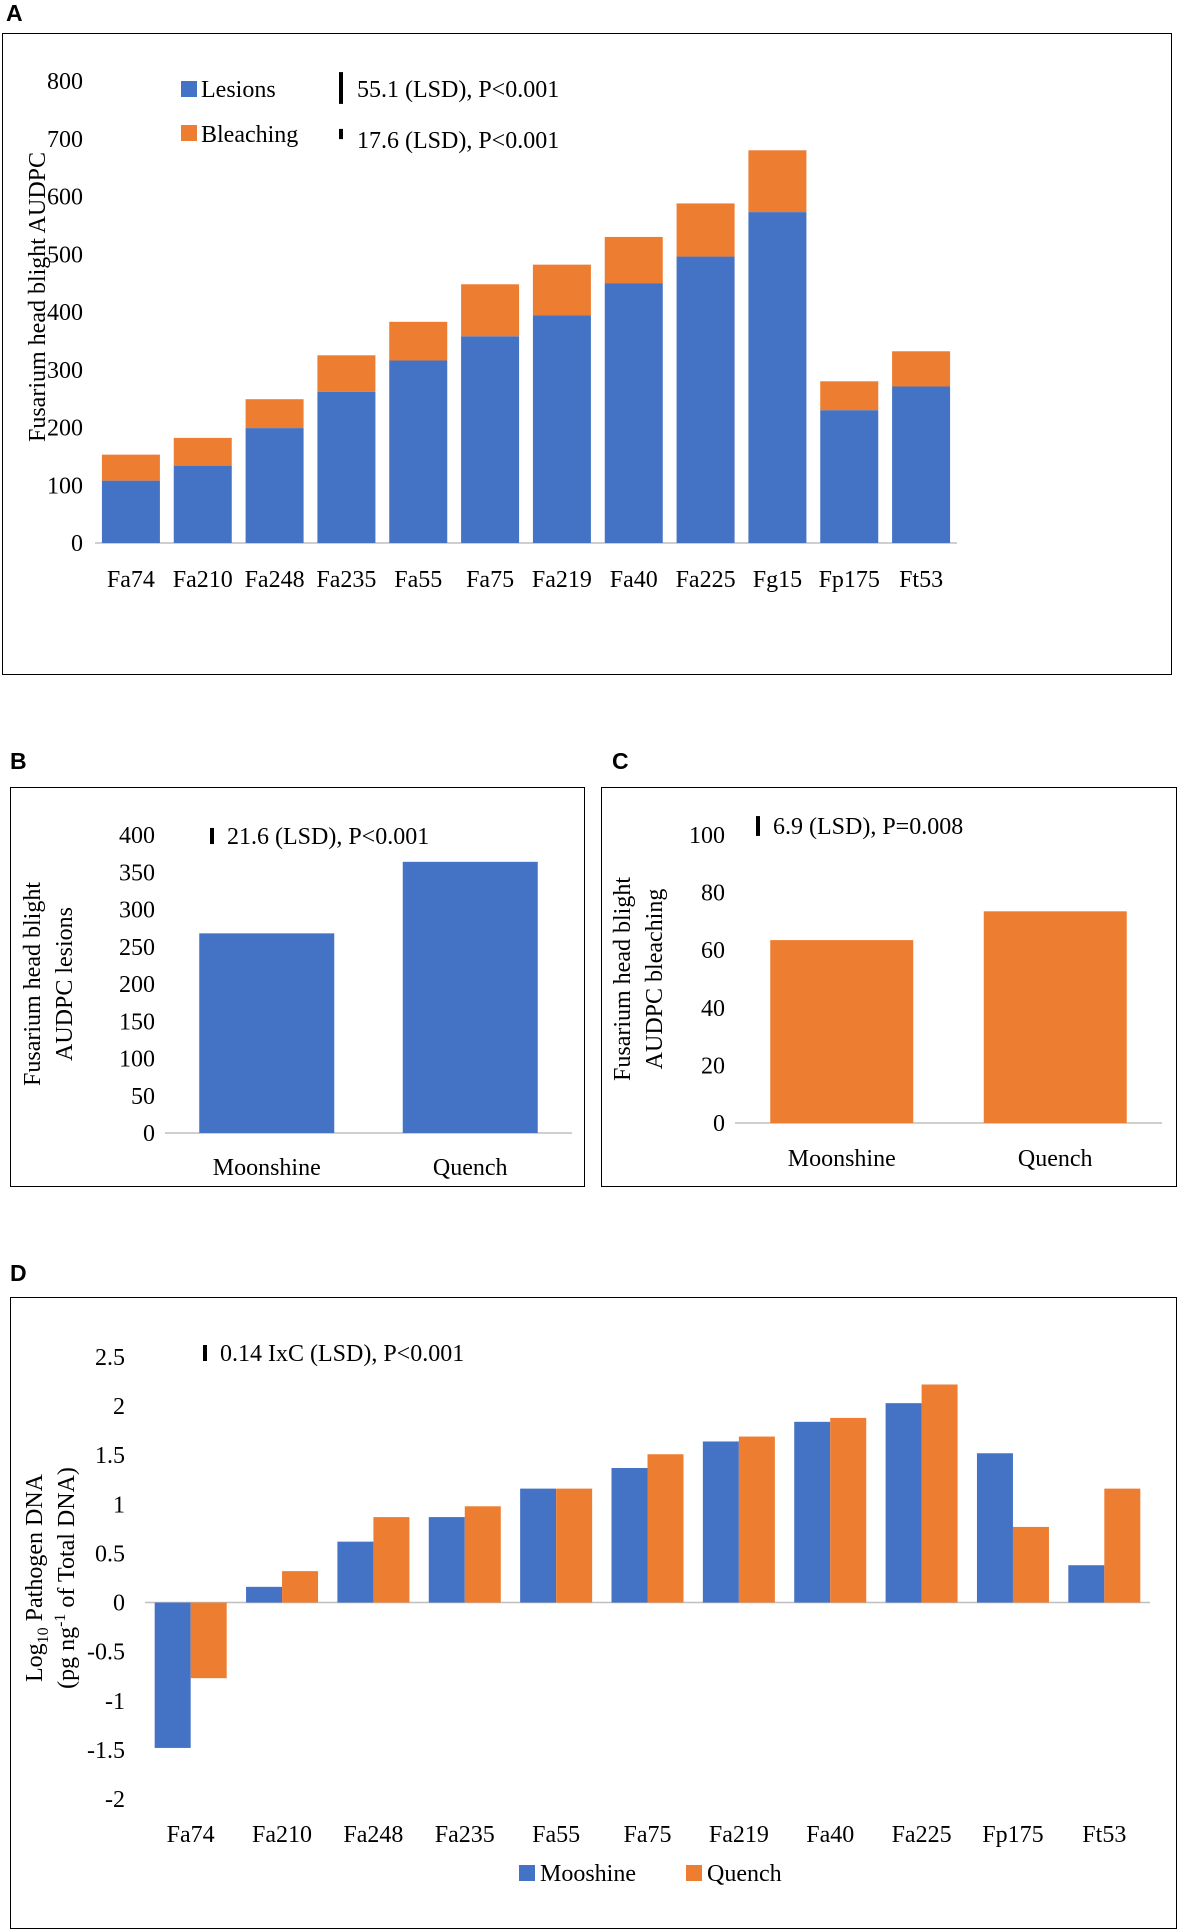 This screenshot has width=1181, height=1932. I want to click on panel-a-bar-lesions-fa225, so click(705, 399).